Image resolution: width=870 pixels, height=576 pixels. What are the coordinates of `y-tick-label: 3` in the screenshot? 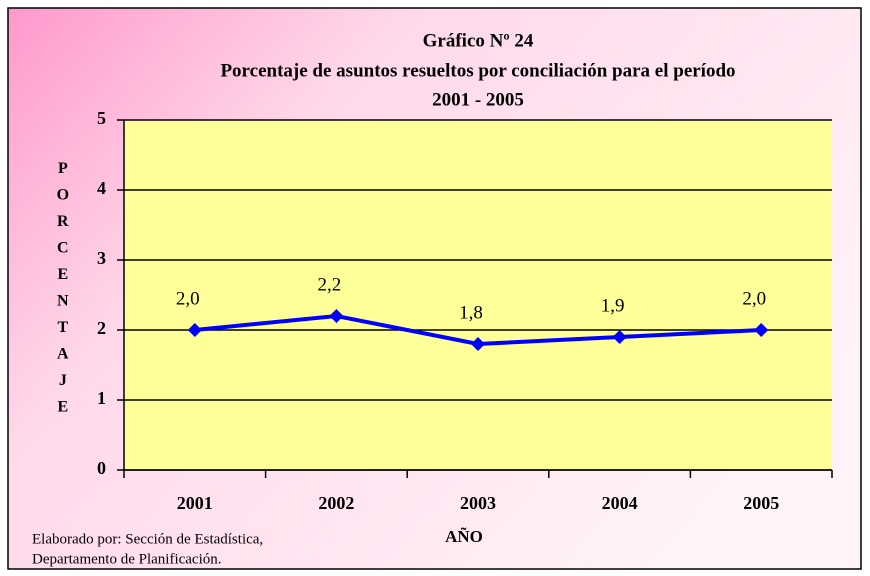 It's located at (101, 258).